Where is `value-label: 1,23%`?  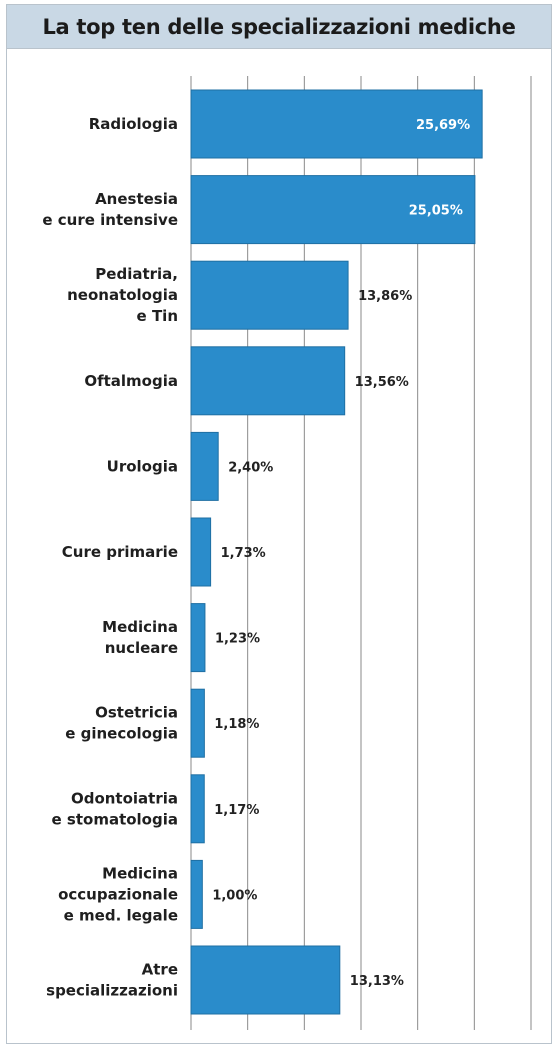
value-label: 1,23% is located at coordinates (237, 639).